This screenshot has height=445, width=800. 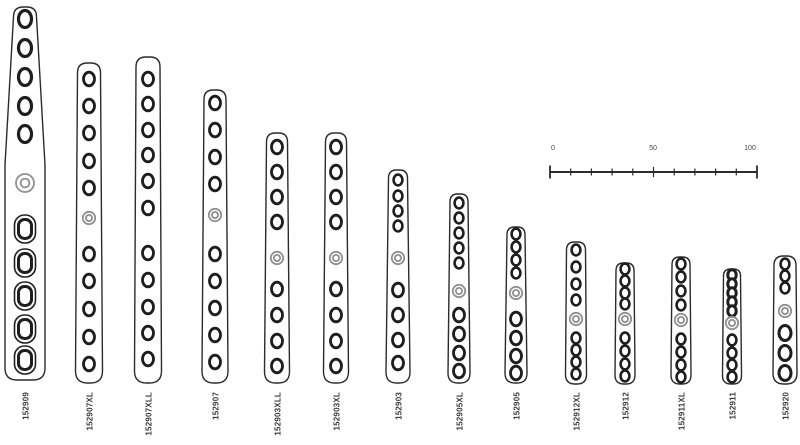 I want to click on plate-152903XL, so click(x=336, y=258).